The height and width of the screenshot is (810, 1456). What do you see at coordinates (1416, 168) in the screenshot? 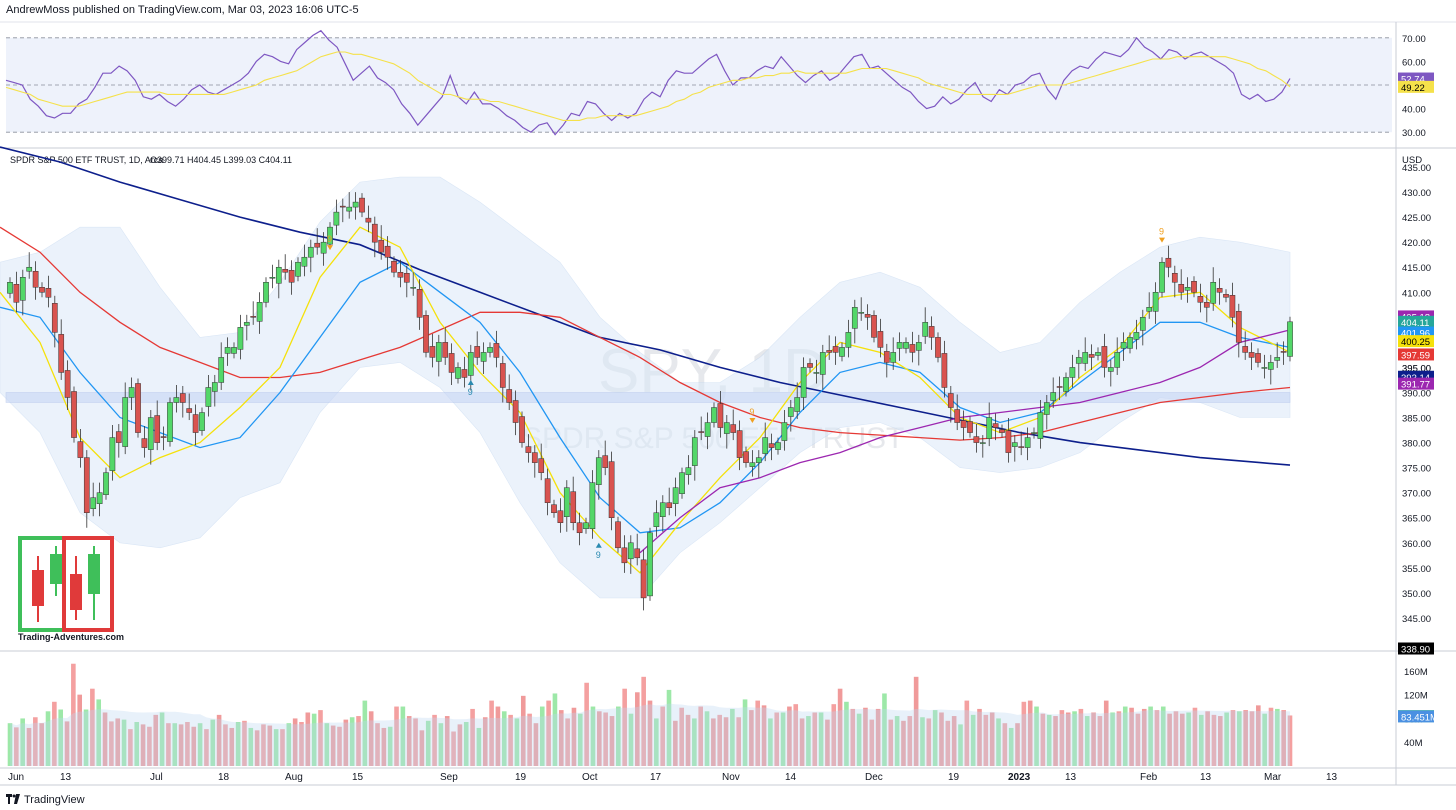
I see `price-tick-label: 435.00` at bounding box center [1416, 168].